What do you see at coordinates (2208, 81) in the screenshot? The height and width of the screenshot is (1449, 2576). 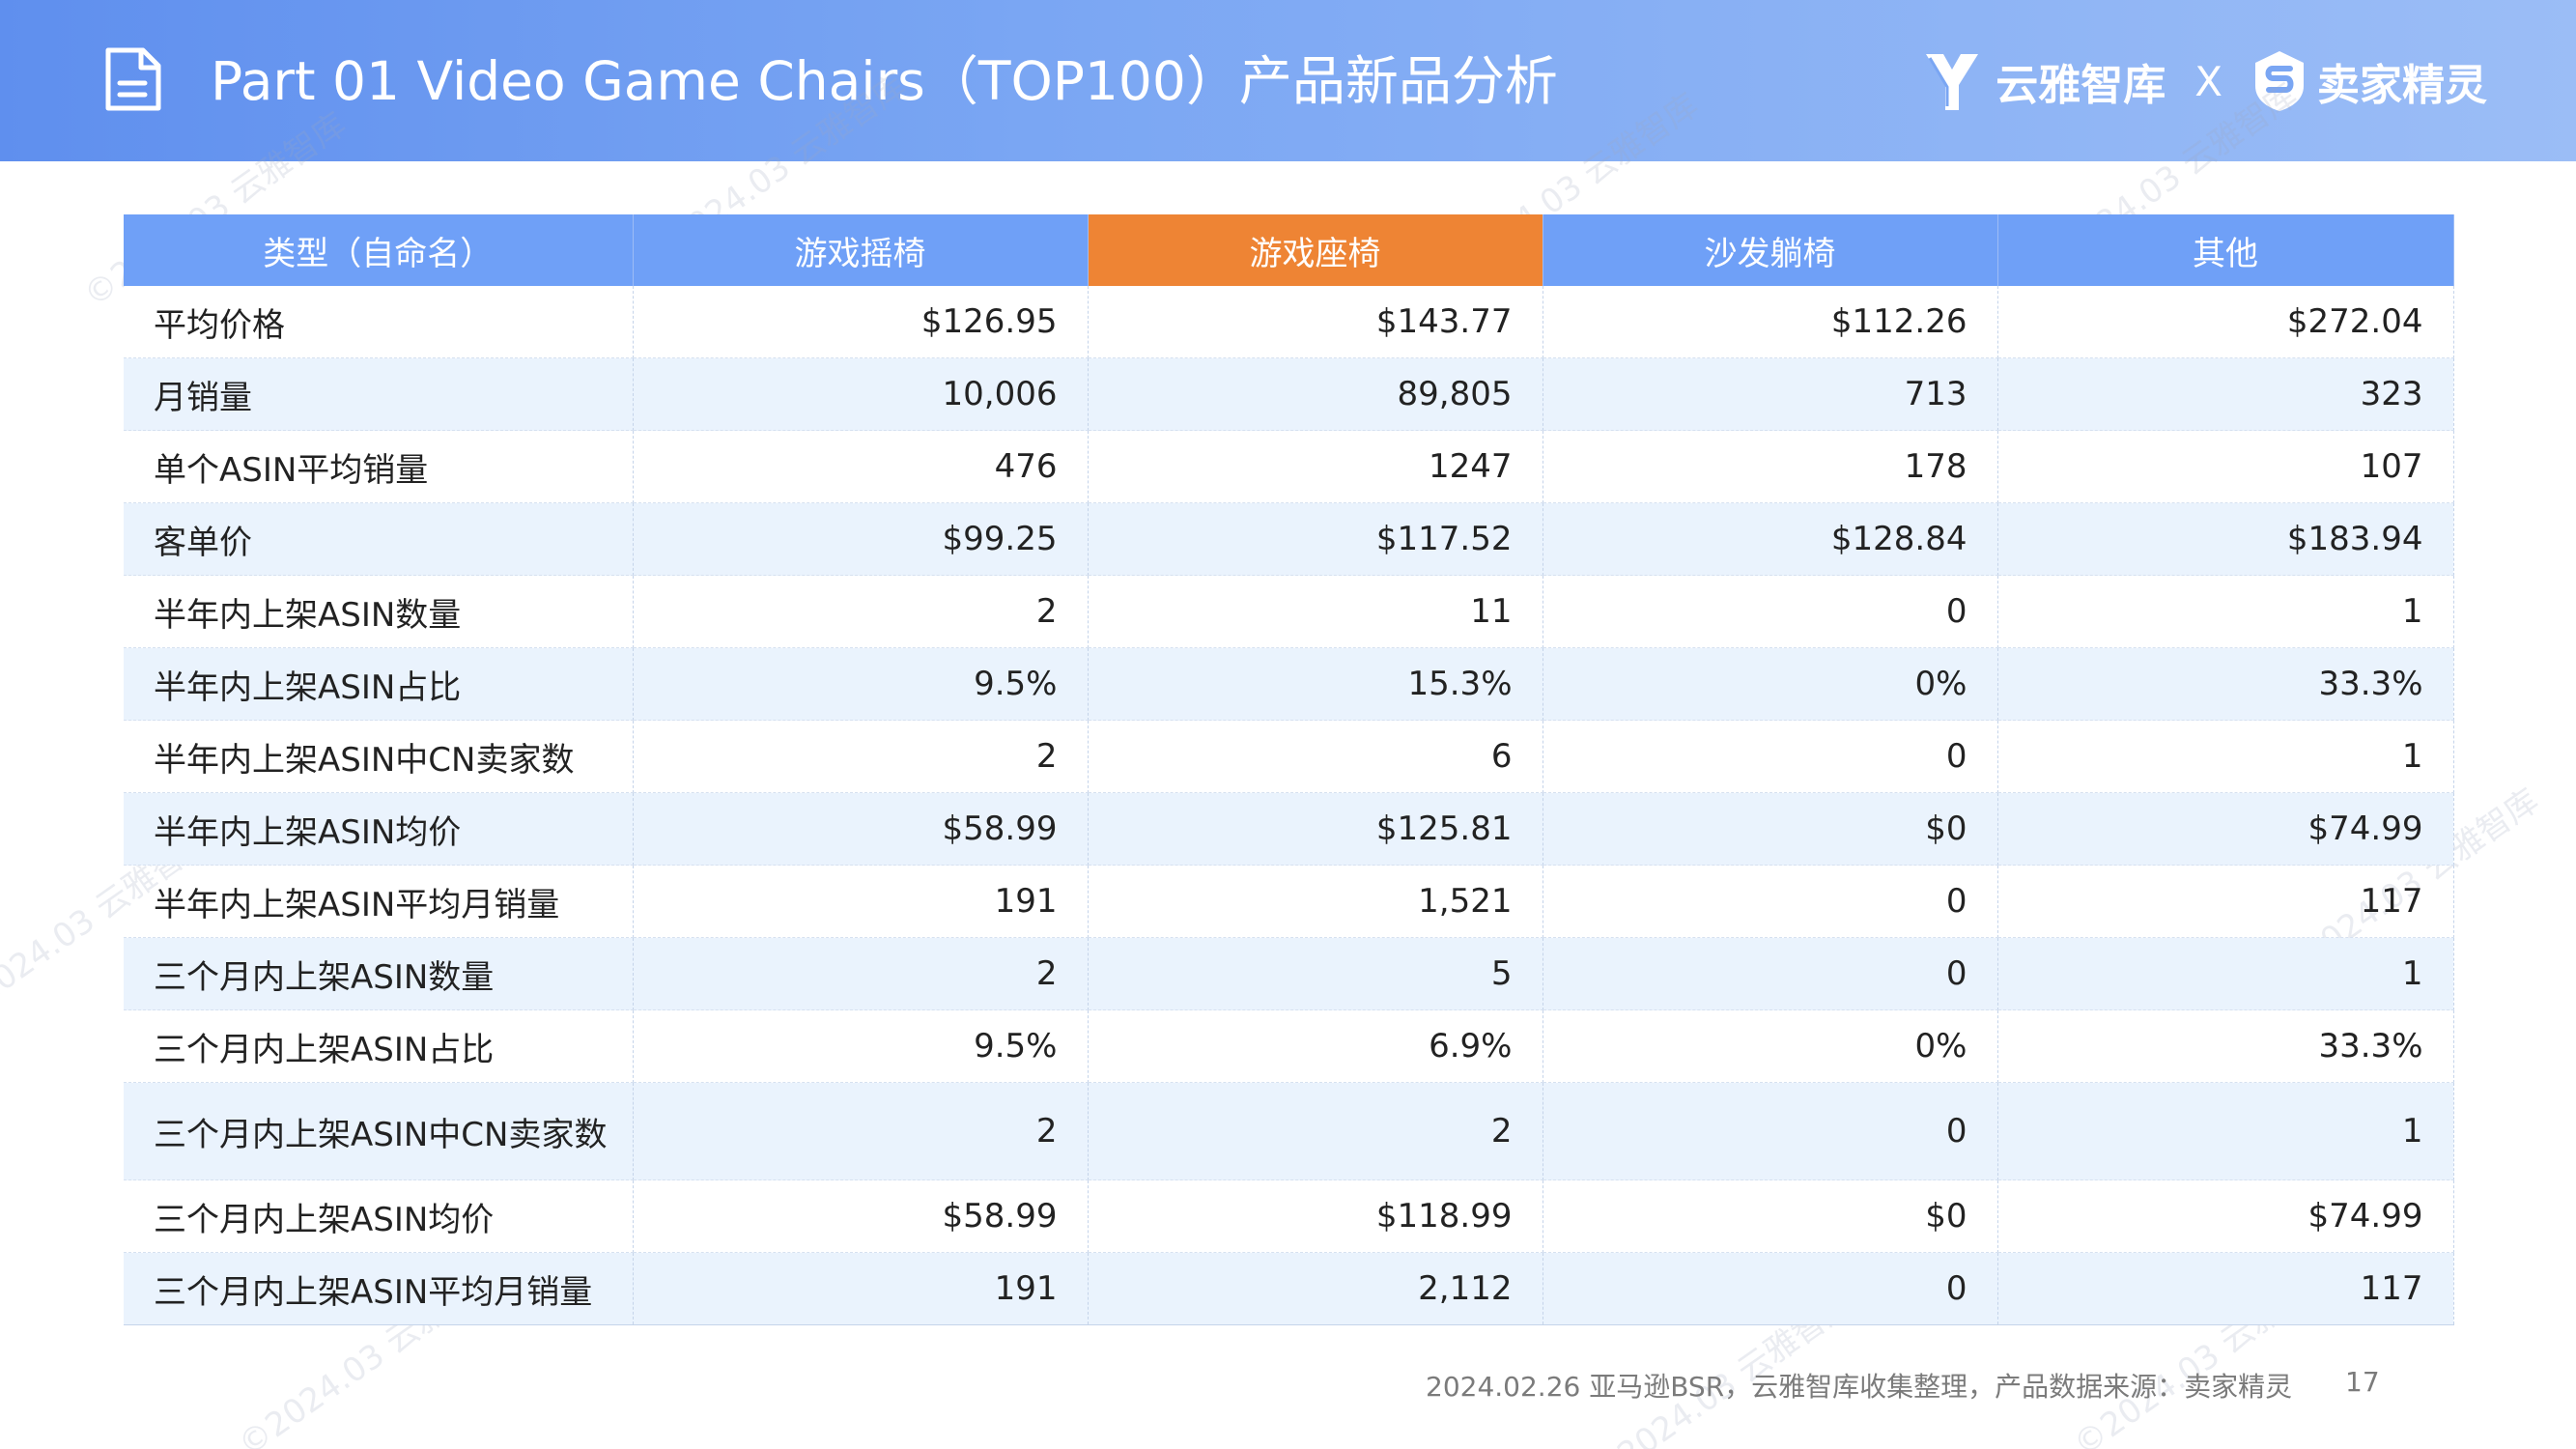 I see `brand-separator: X` at bounding box center [2208, 81].